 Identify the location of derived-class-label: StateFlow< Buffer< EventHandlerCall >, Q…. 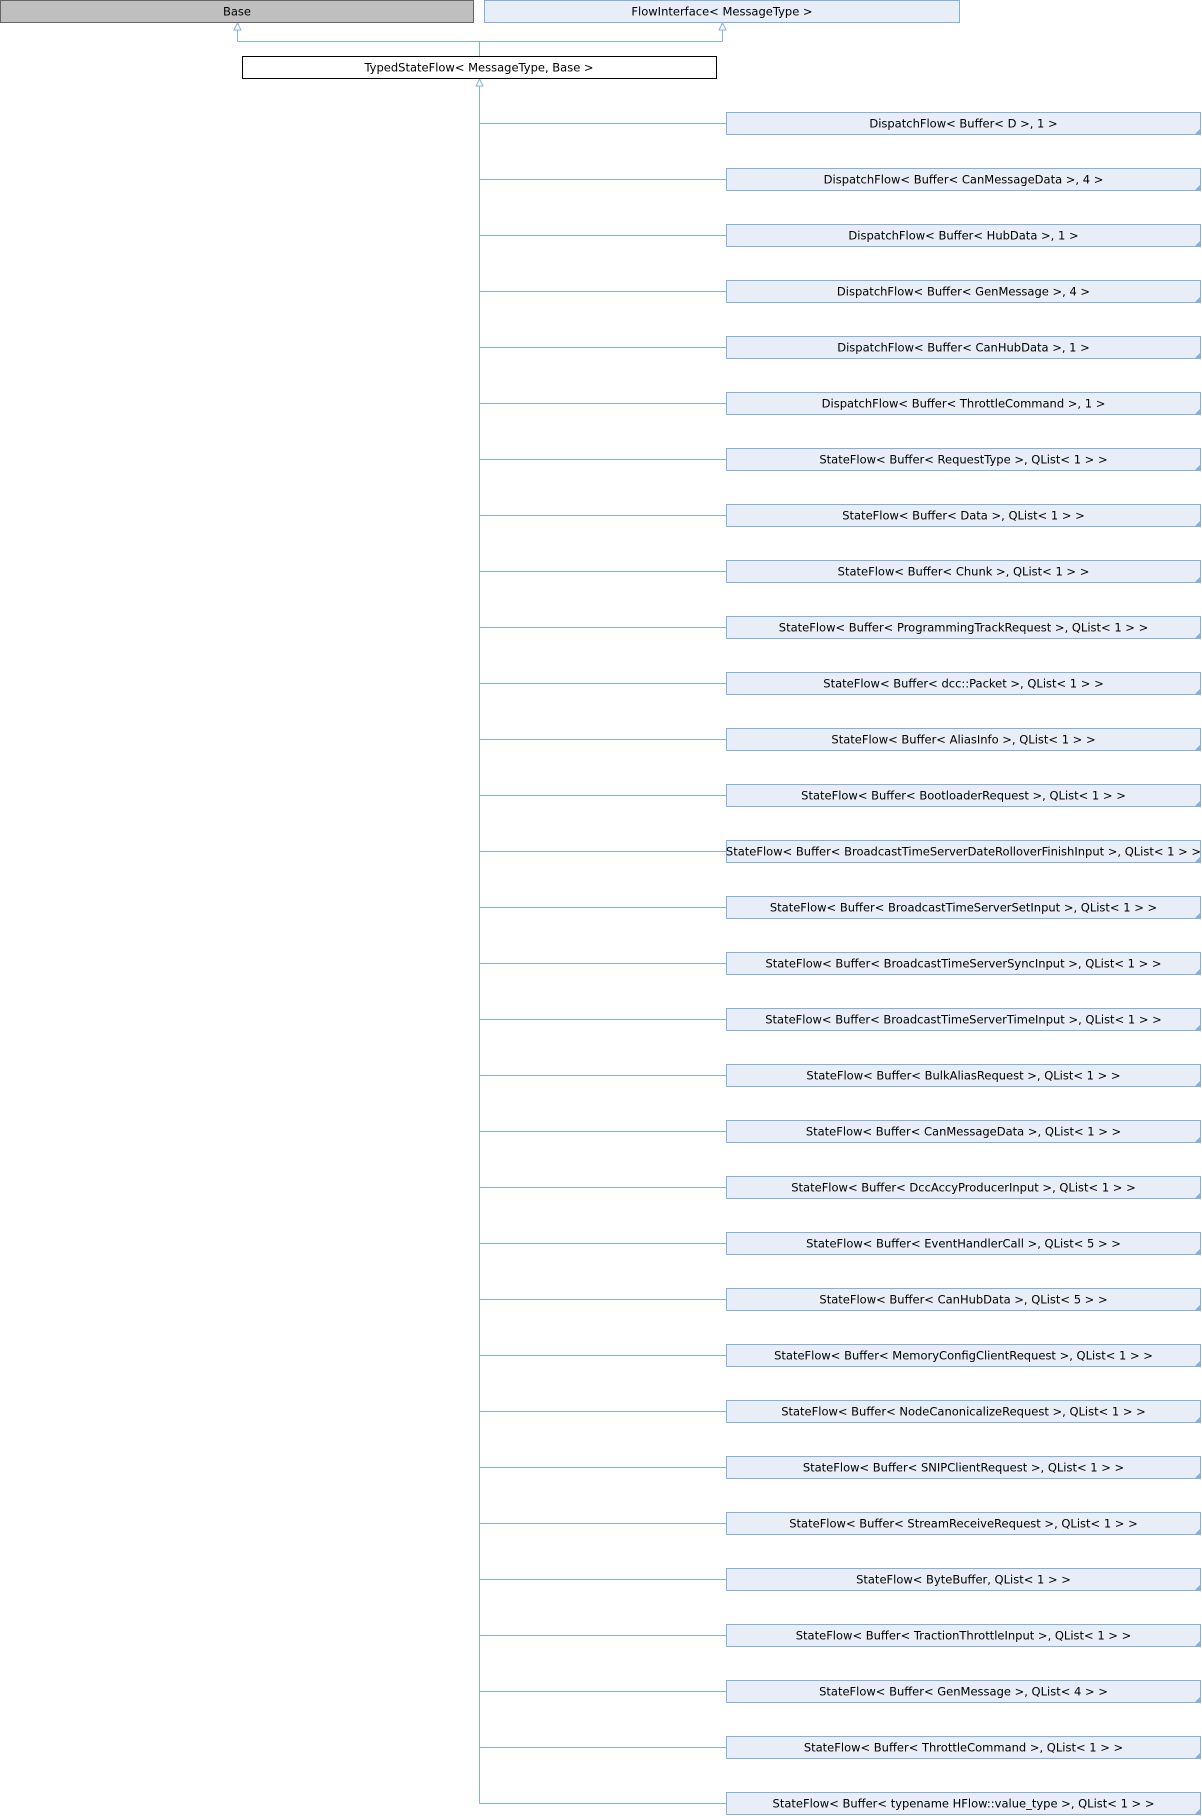
(963, 1244).